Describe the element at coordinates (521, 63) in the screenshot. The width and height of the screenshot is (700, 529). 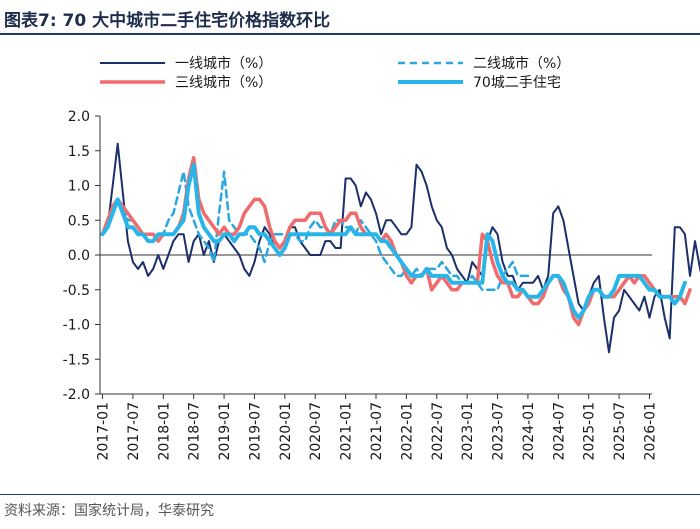
I see `legend-label-2: 二线城市（%）` at that location.